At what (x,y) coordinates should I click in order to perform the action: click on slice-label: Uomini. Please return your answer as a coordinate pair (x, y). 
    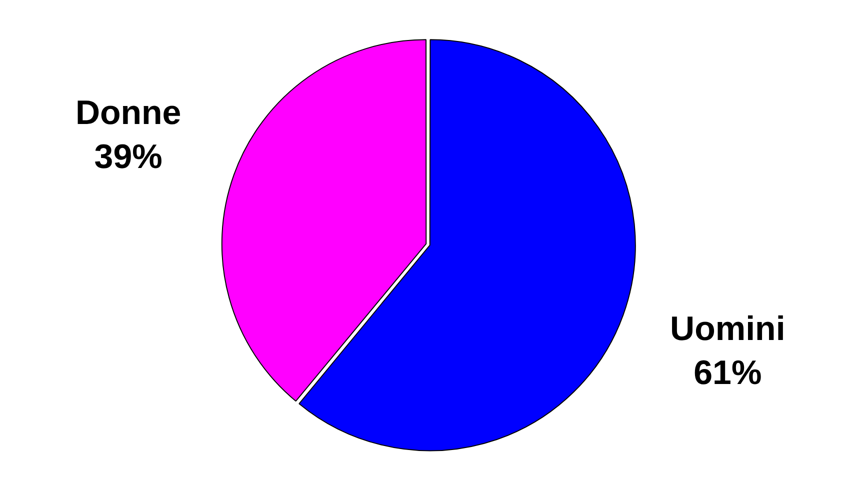
    Looking at the image, I should click on (728, 329).